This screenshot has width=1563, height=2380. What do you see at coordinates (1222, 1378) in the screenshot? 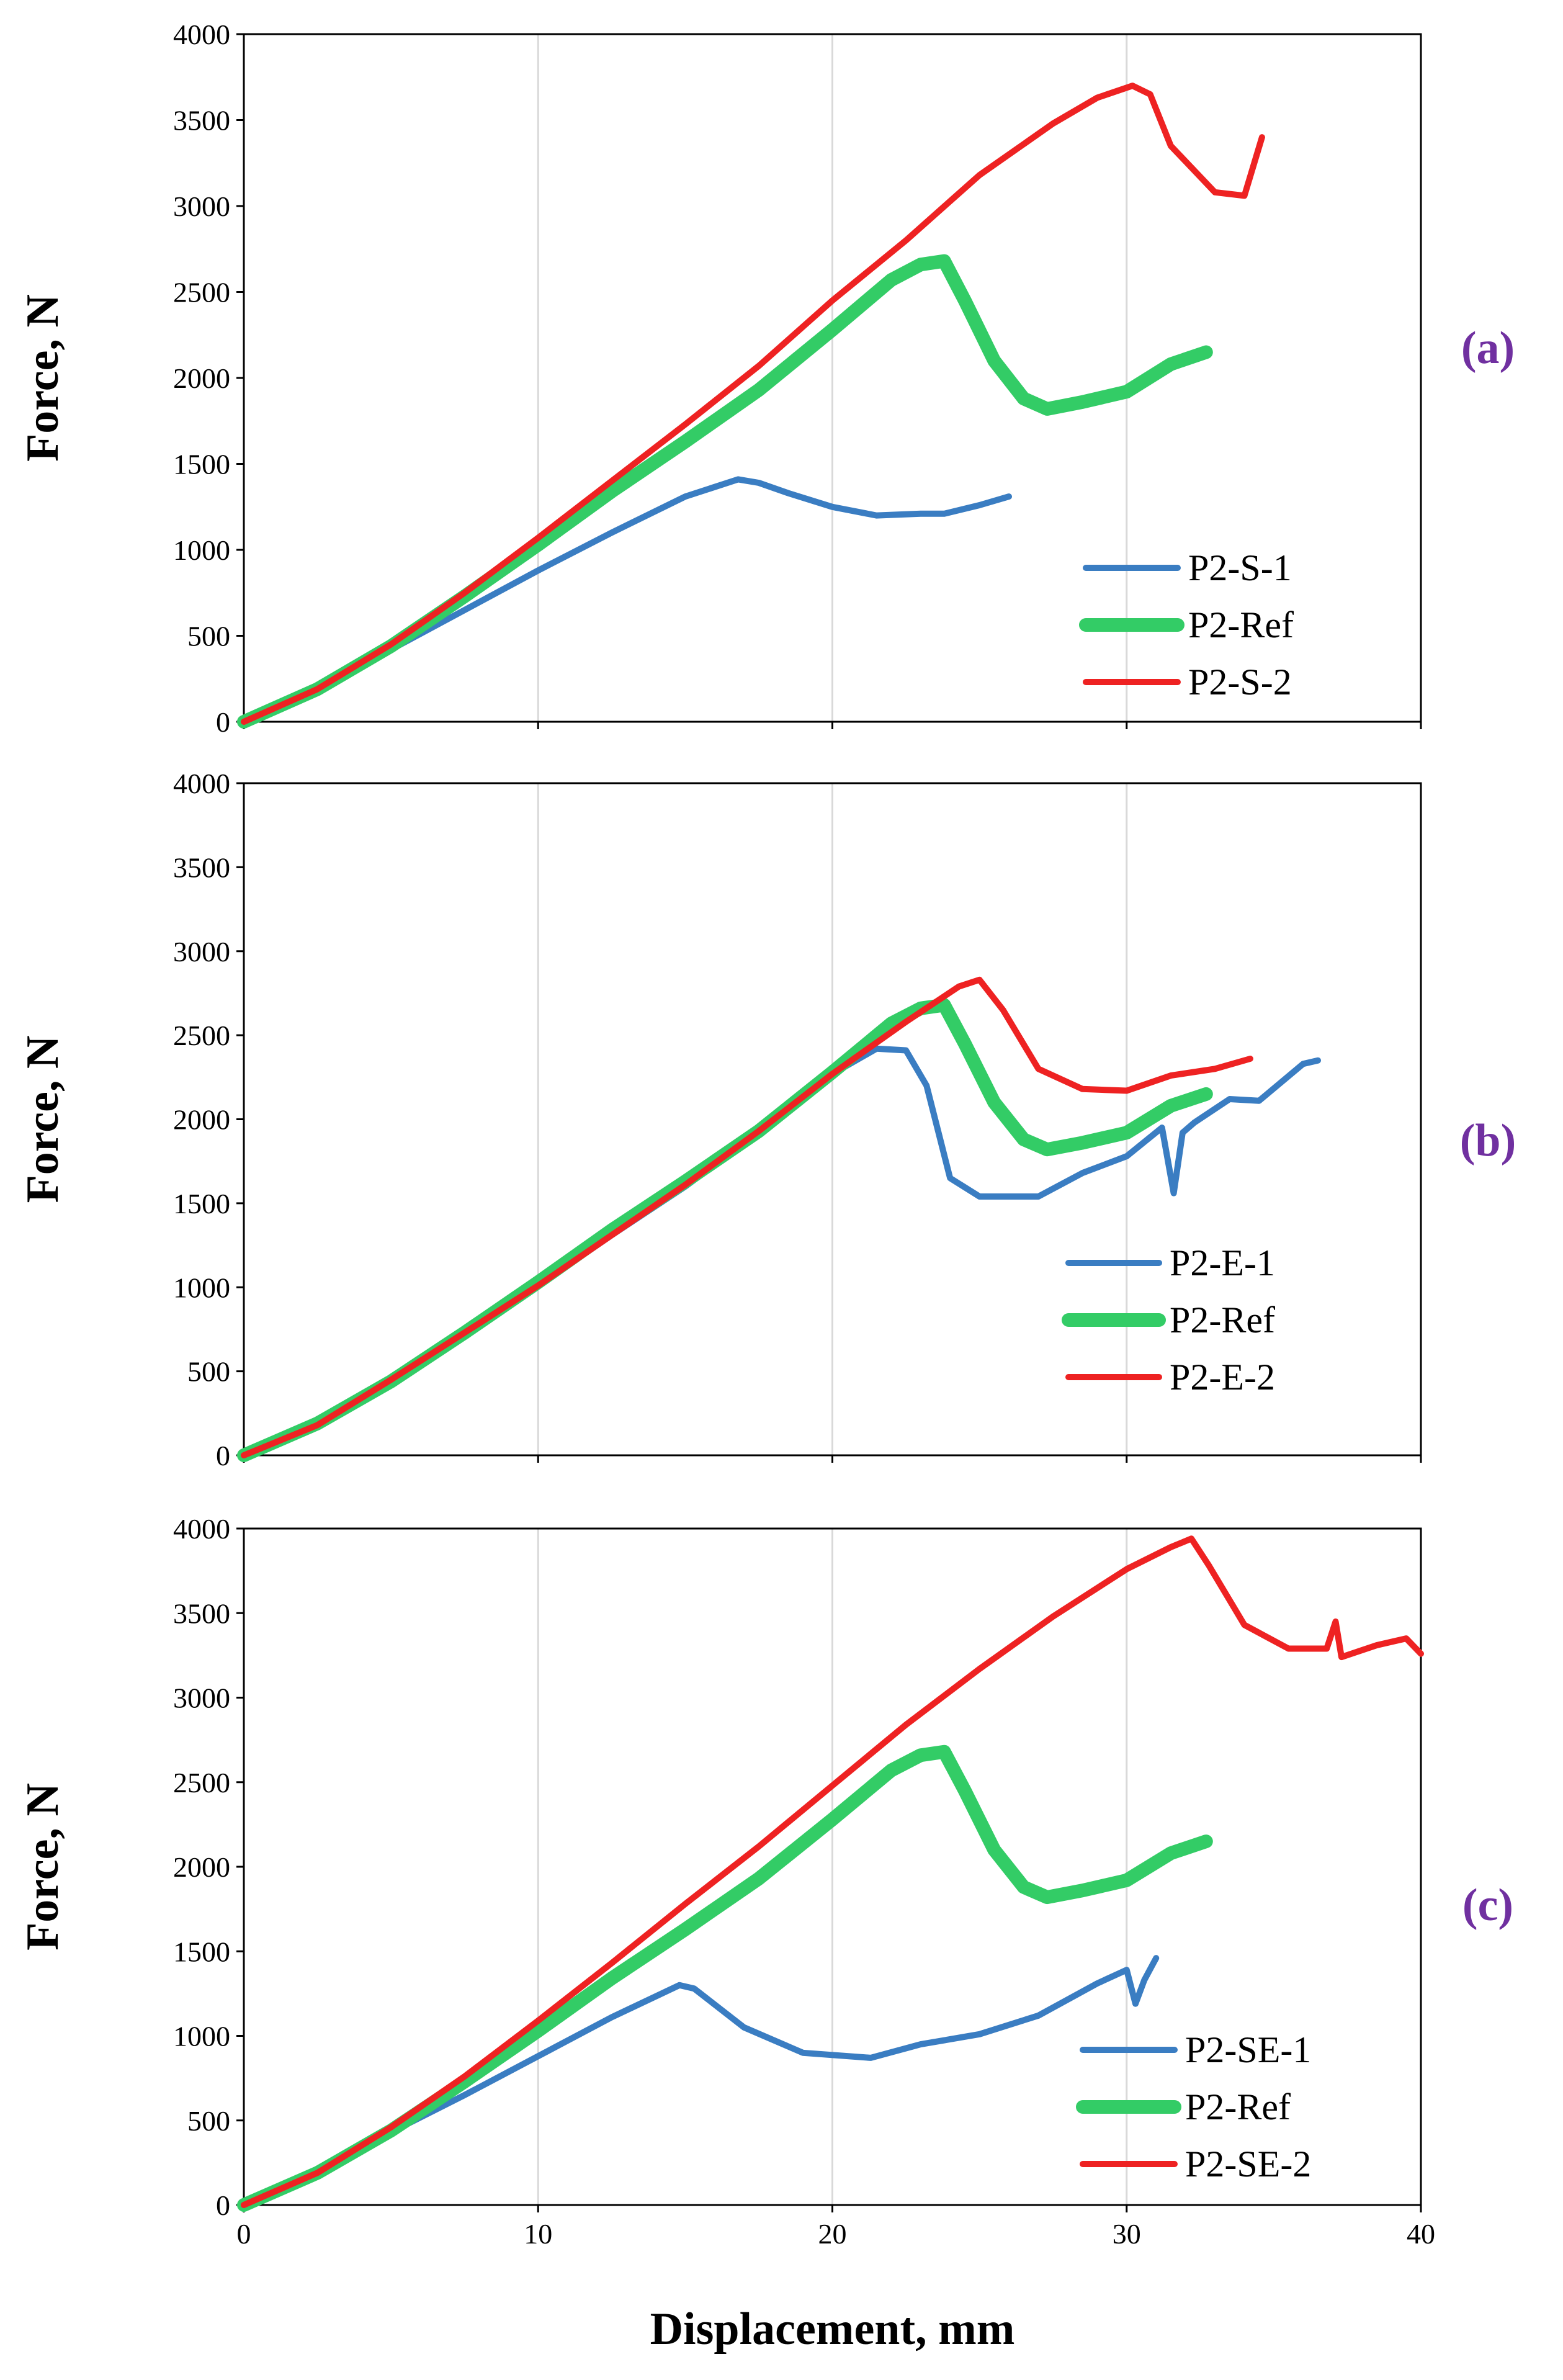
I see `legend-label: P2-E-2` at bounding box center [1222, 1378].